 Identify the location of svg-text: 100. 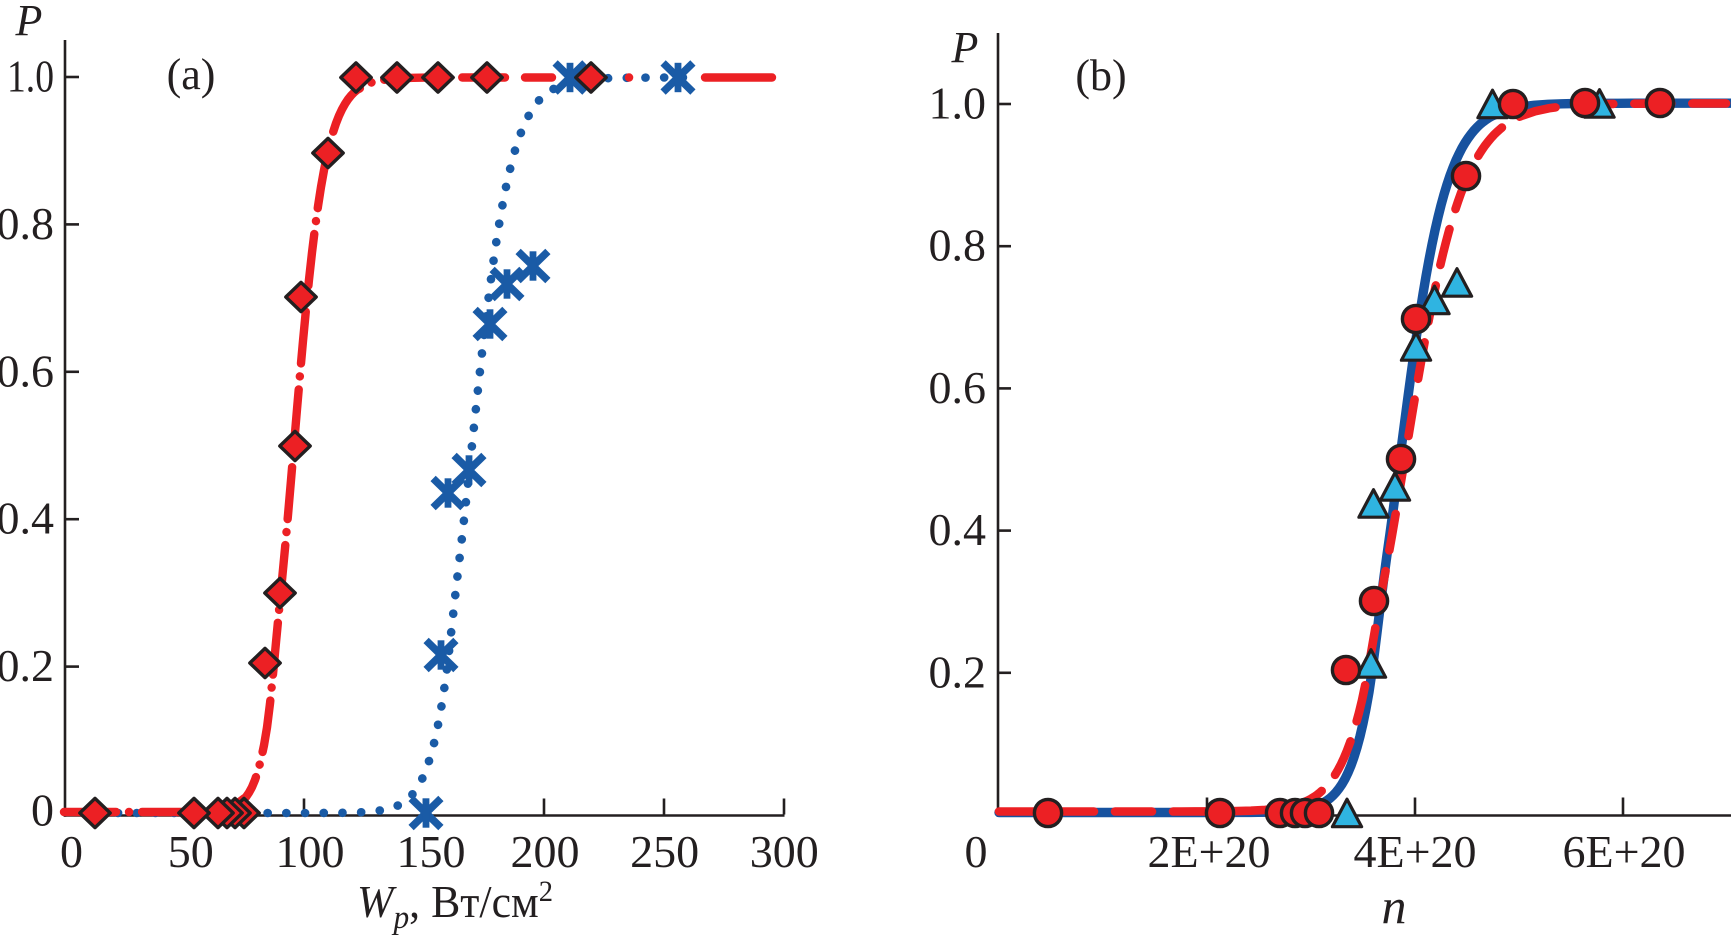
(310, 851).